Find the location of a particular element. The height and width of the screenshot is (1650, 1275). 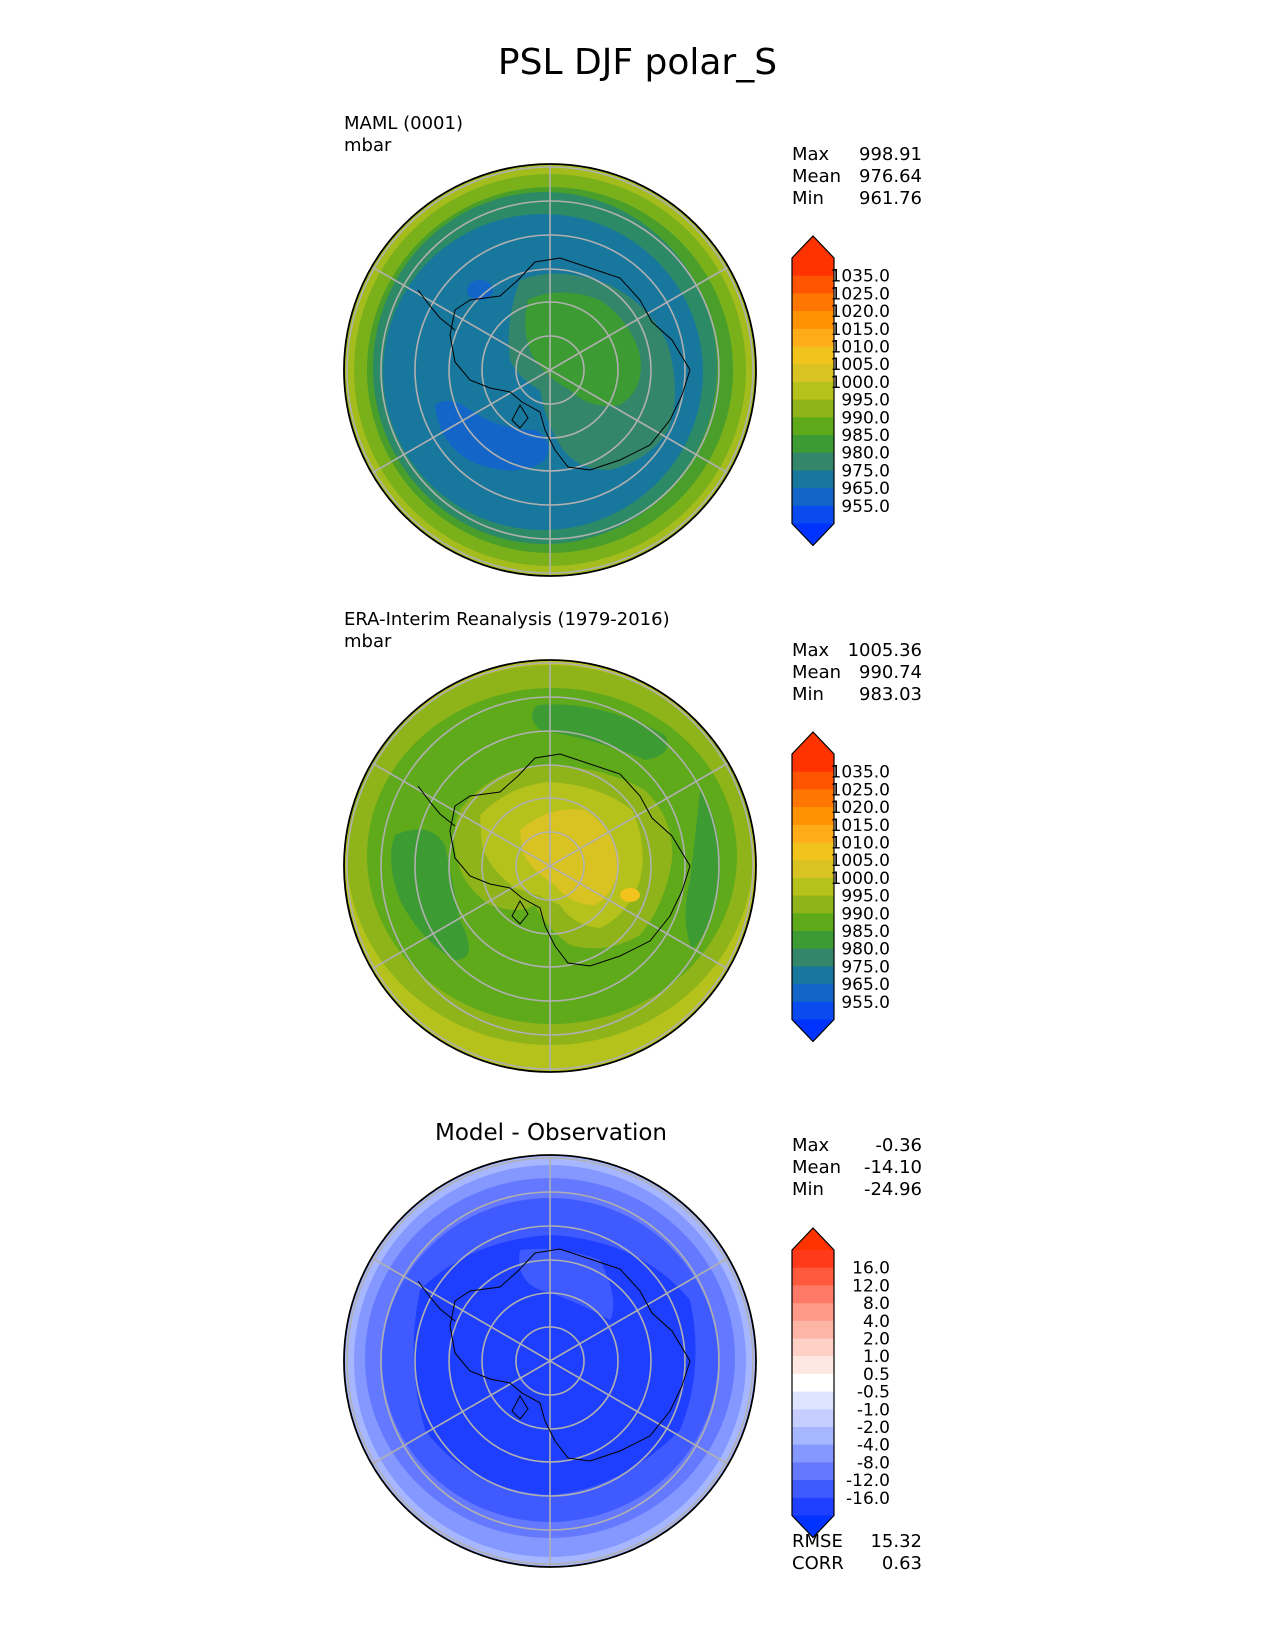

metric-value: 15.32 is located at coordinates (896, 1541).